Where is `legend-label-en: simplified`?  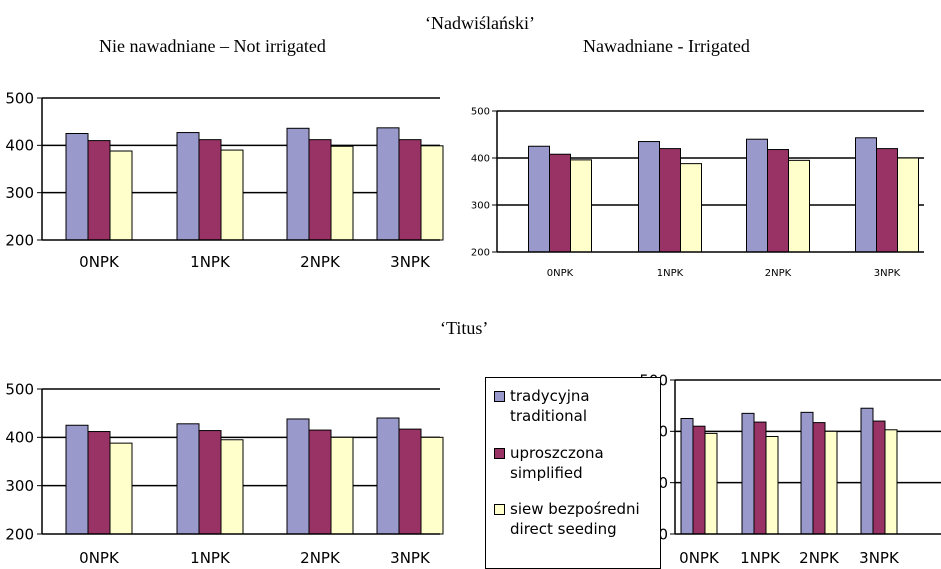
legend-label-en: simplified is located at coordinates (546, 473).